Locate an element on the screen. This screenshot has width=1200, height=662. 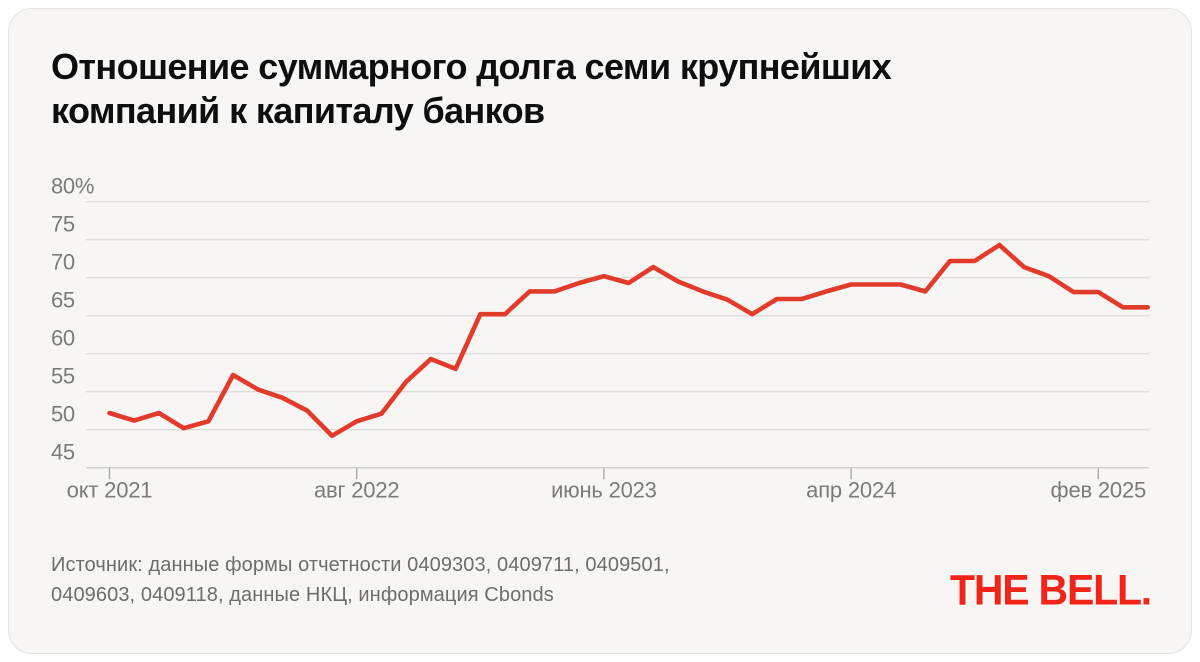
x-axis-label: окт 2021 is located at coordinates (110, 490).